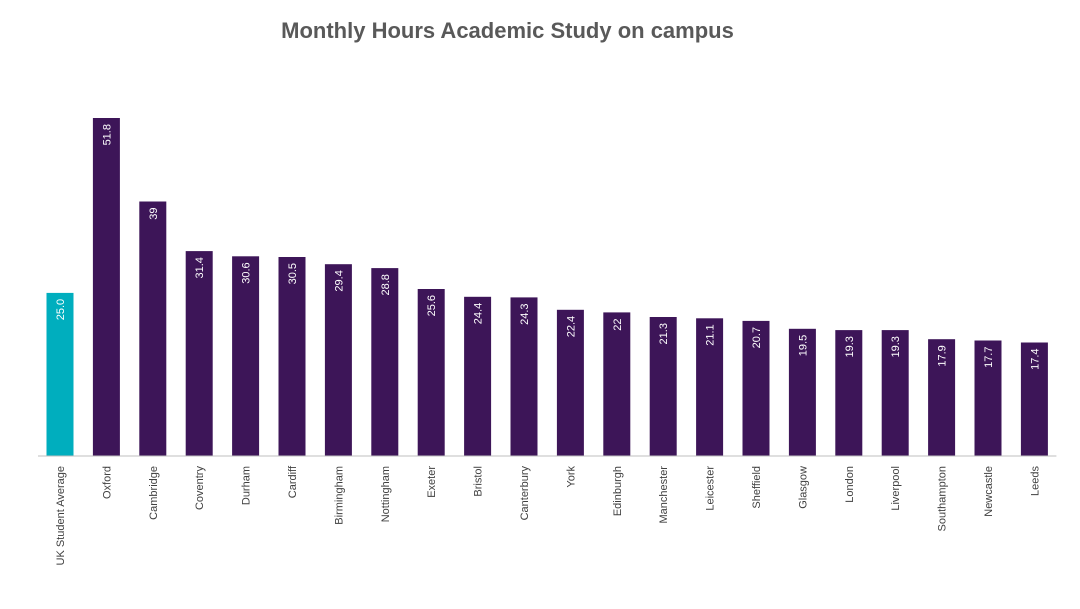 Image resolution: width=1080 pixels, height=609 pixels. I want to click on x-tick-label: Leicester, so click(711, 488).